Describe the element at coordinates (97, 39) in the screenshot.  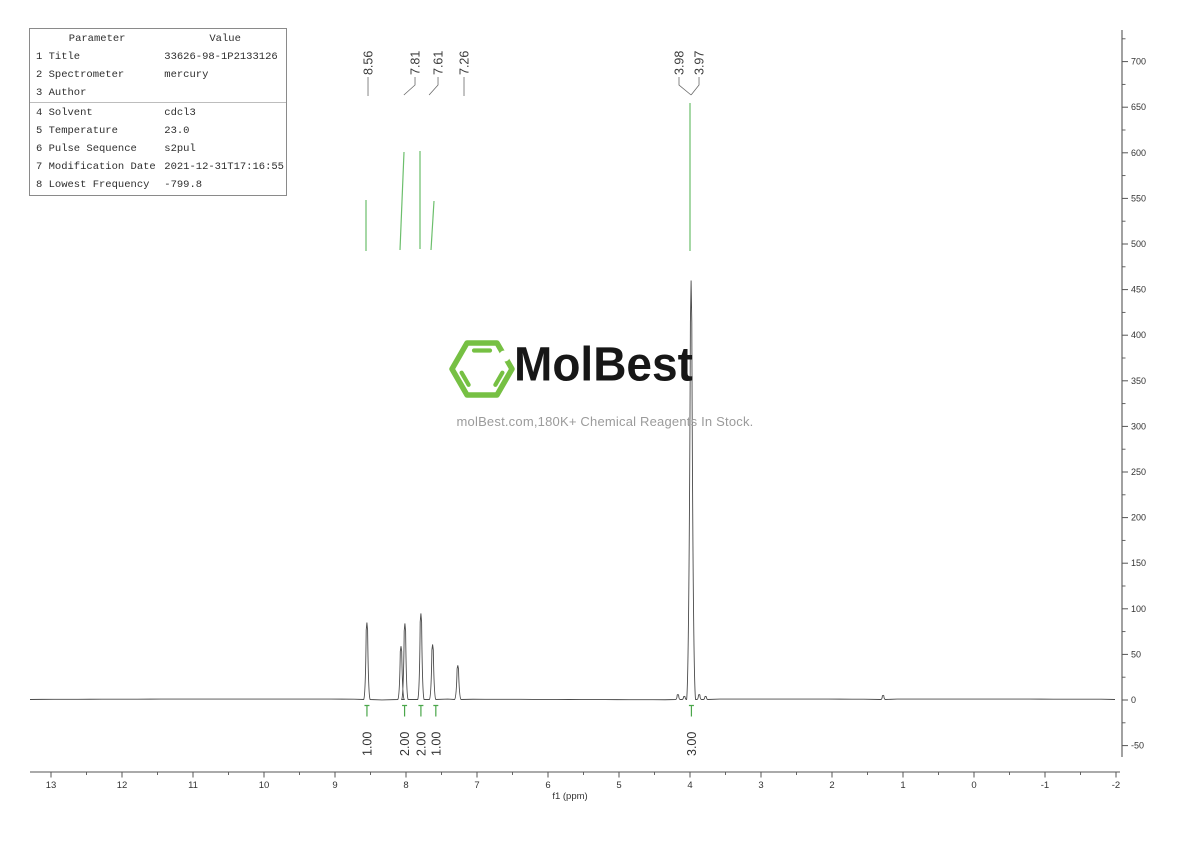
I see `param-header-parameter: Parameter` at that location.